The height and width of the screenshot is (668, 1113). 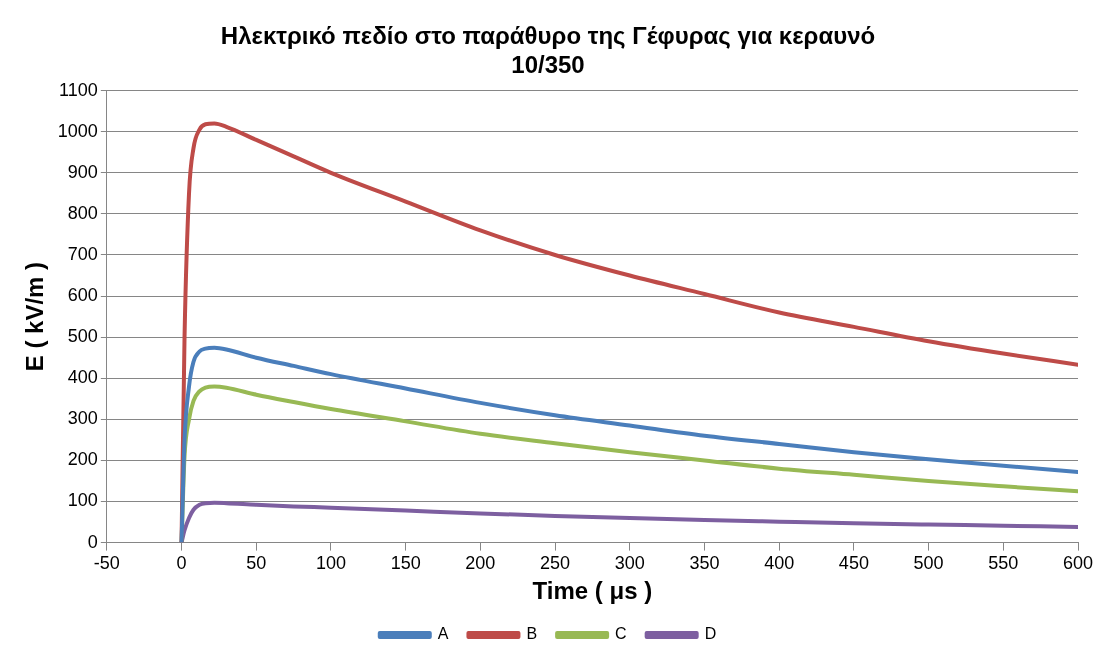 I want to click on legend-label: C, so click(x=621, y=634).